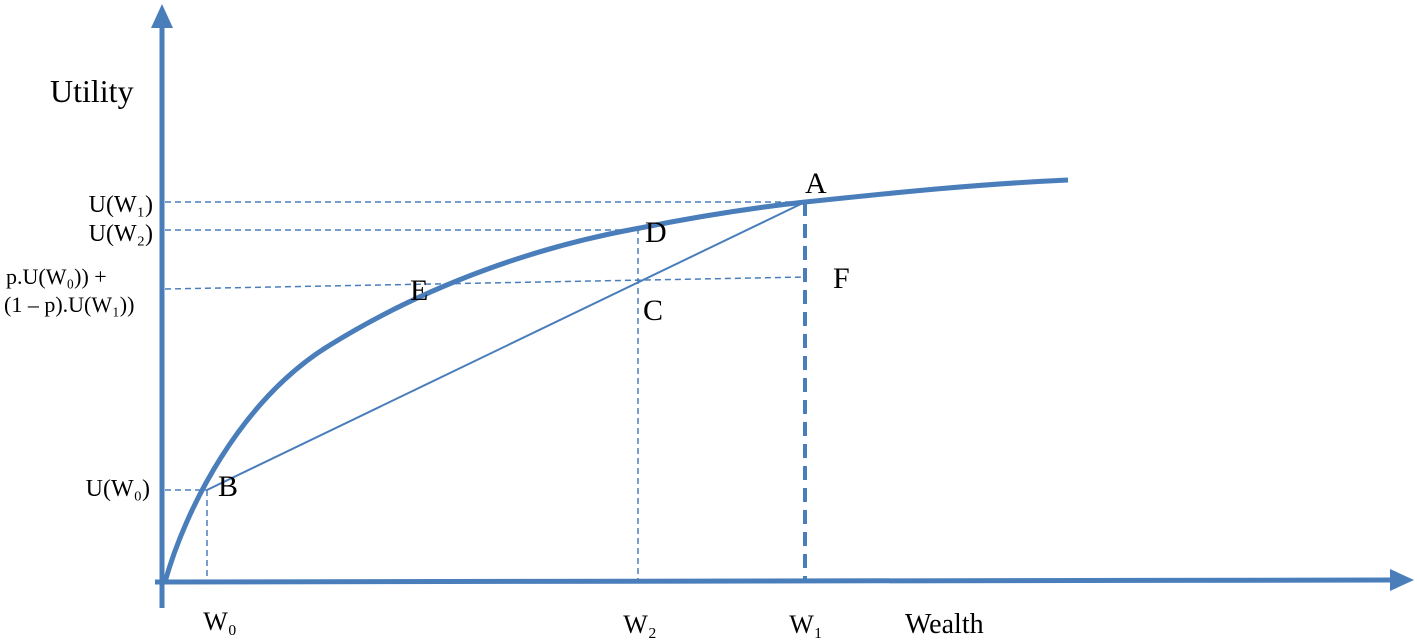 This screenshot has width=1417, height=641. Describe the element at coordinates (69, 304) in the screenshot. I see `y-label: (1 – p).U(W₁))` at that location.